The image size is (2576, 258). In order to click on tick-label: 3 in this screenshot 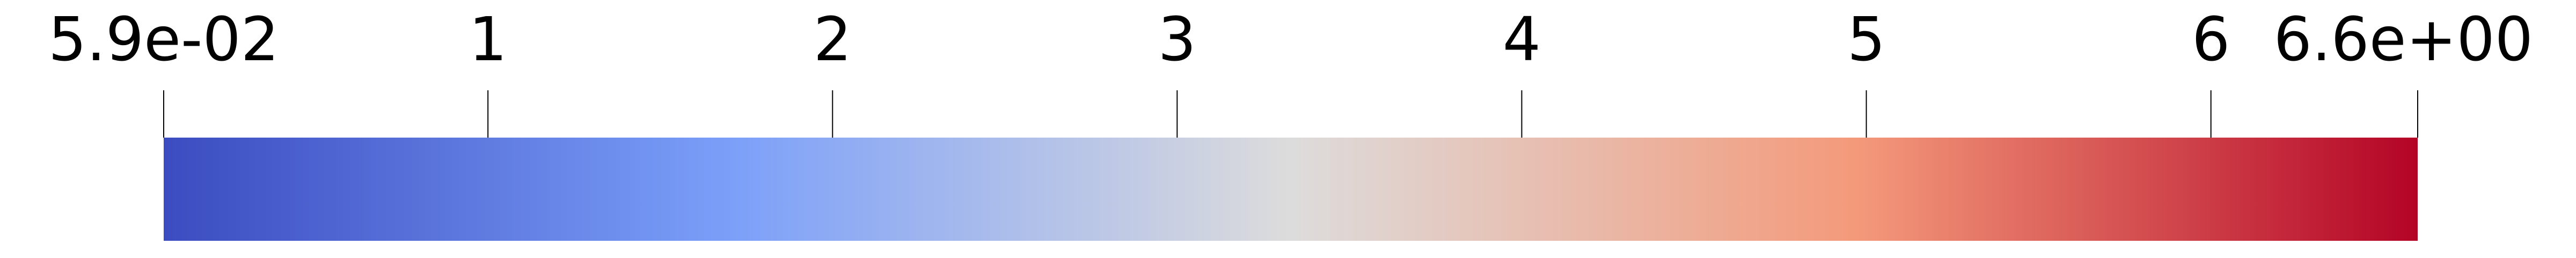, I will do `click(1177, 40)`.